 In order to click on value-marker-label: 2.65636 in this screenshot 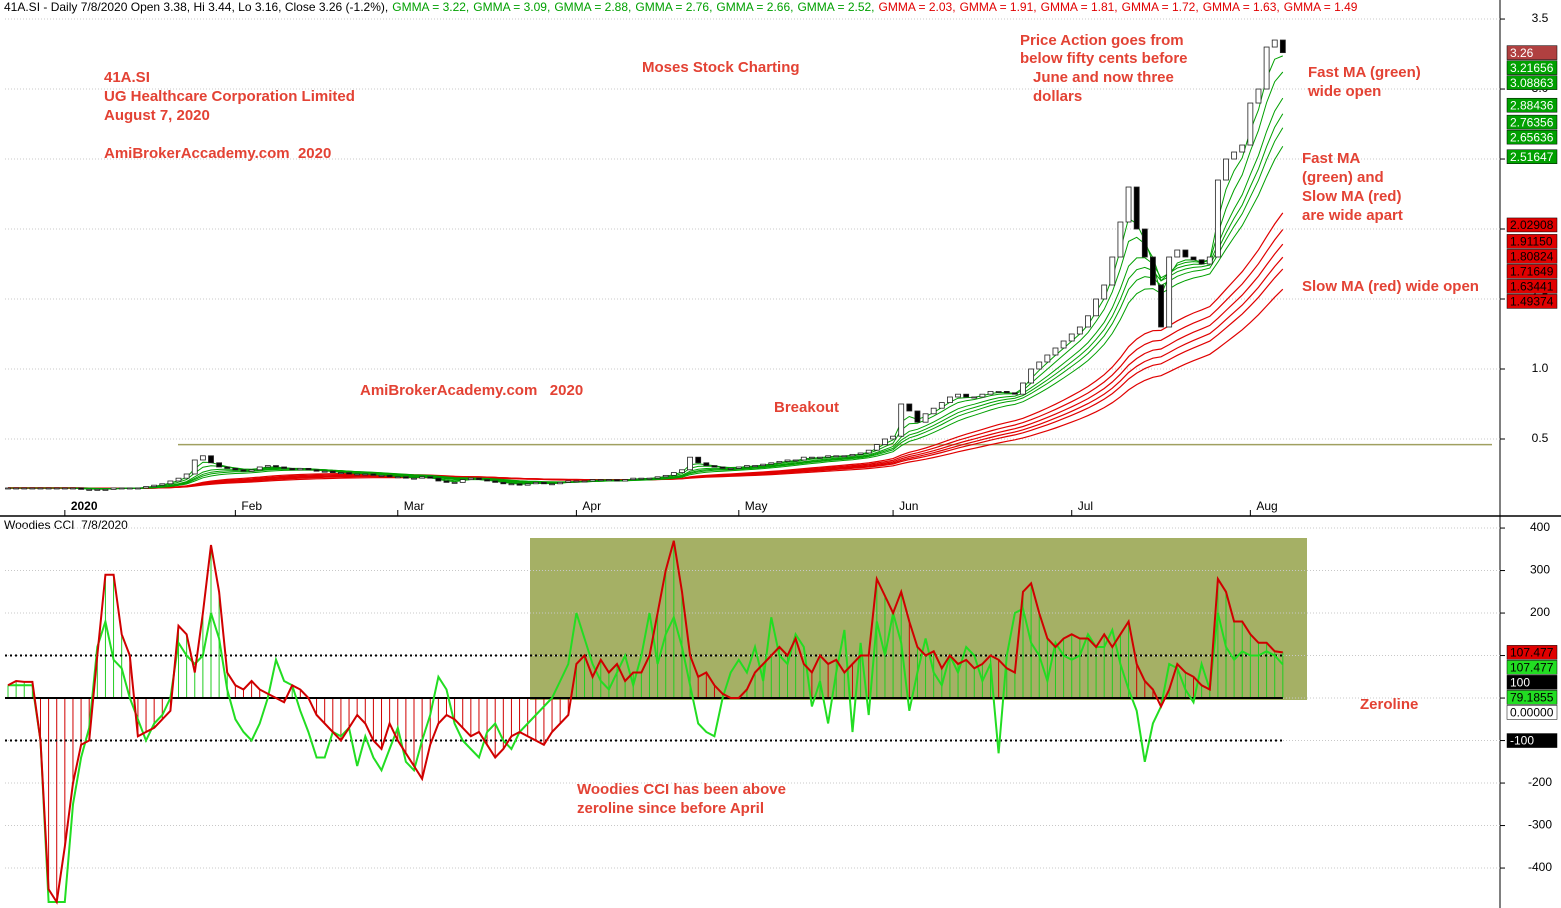, I will do `click(1532, 137)`.